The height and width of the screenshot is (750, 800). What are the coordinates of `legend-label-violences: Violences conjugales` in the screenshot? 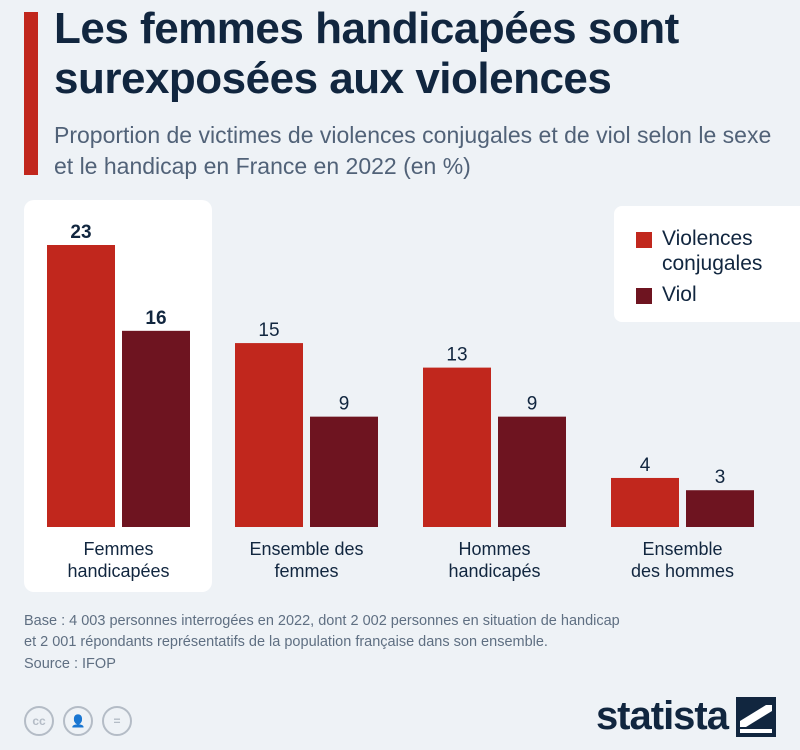 It's located at (712, 251).